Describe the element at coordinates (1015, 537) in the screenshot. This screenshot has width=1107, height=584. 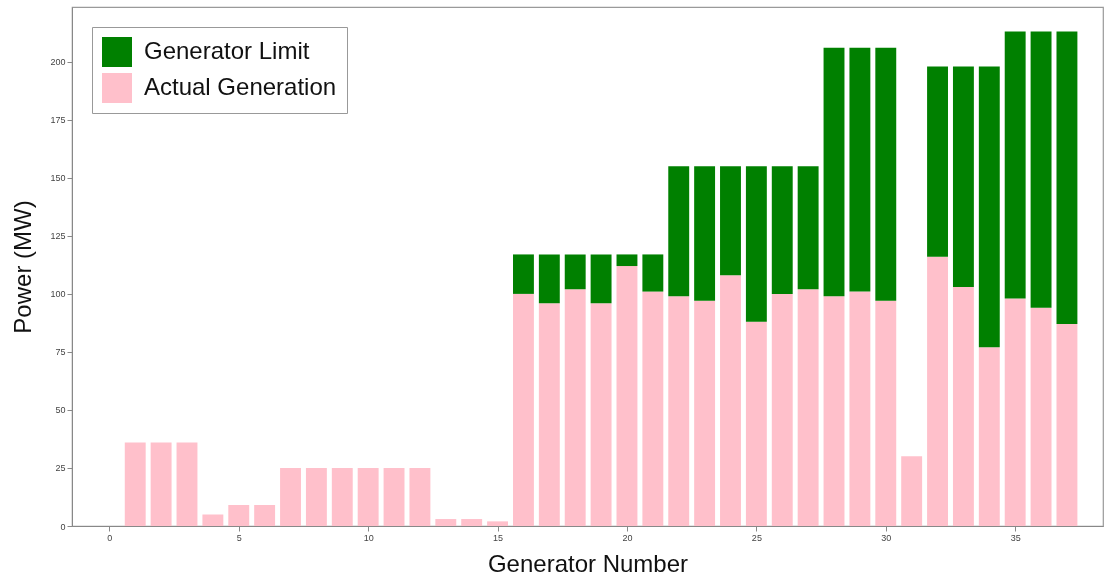
I see `x-tick-label: 35` at that location.